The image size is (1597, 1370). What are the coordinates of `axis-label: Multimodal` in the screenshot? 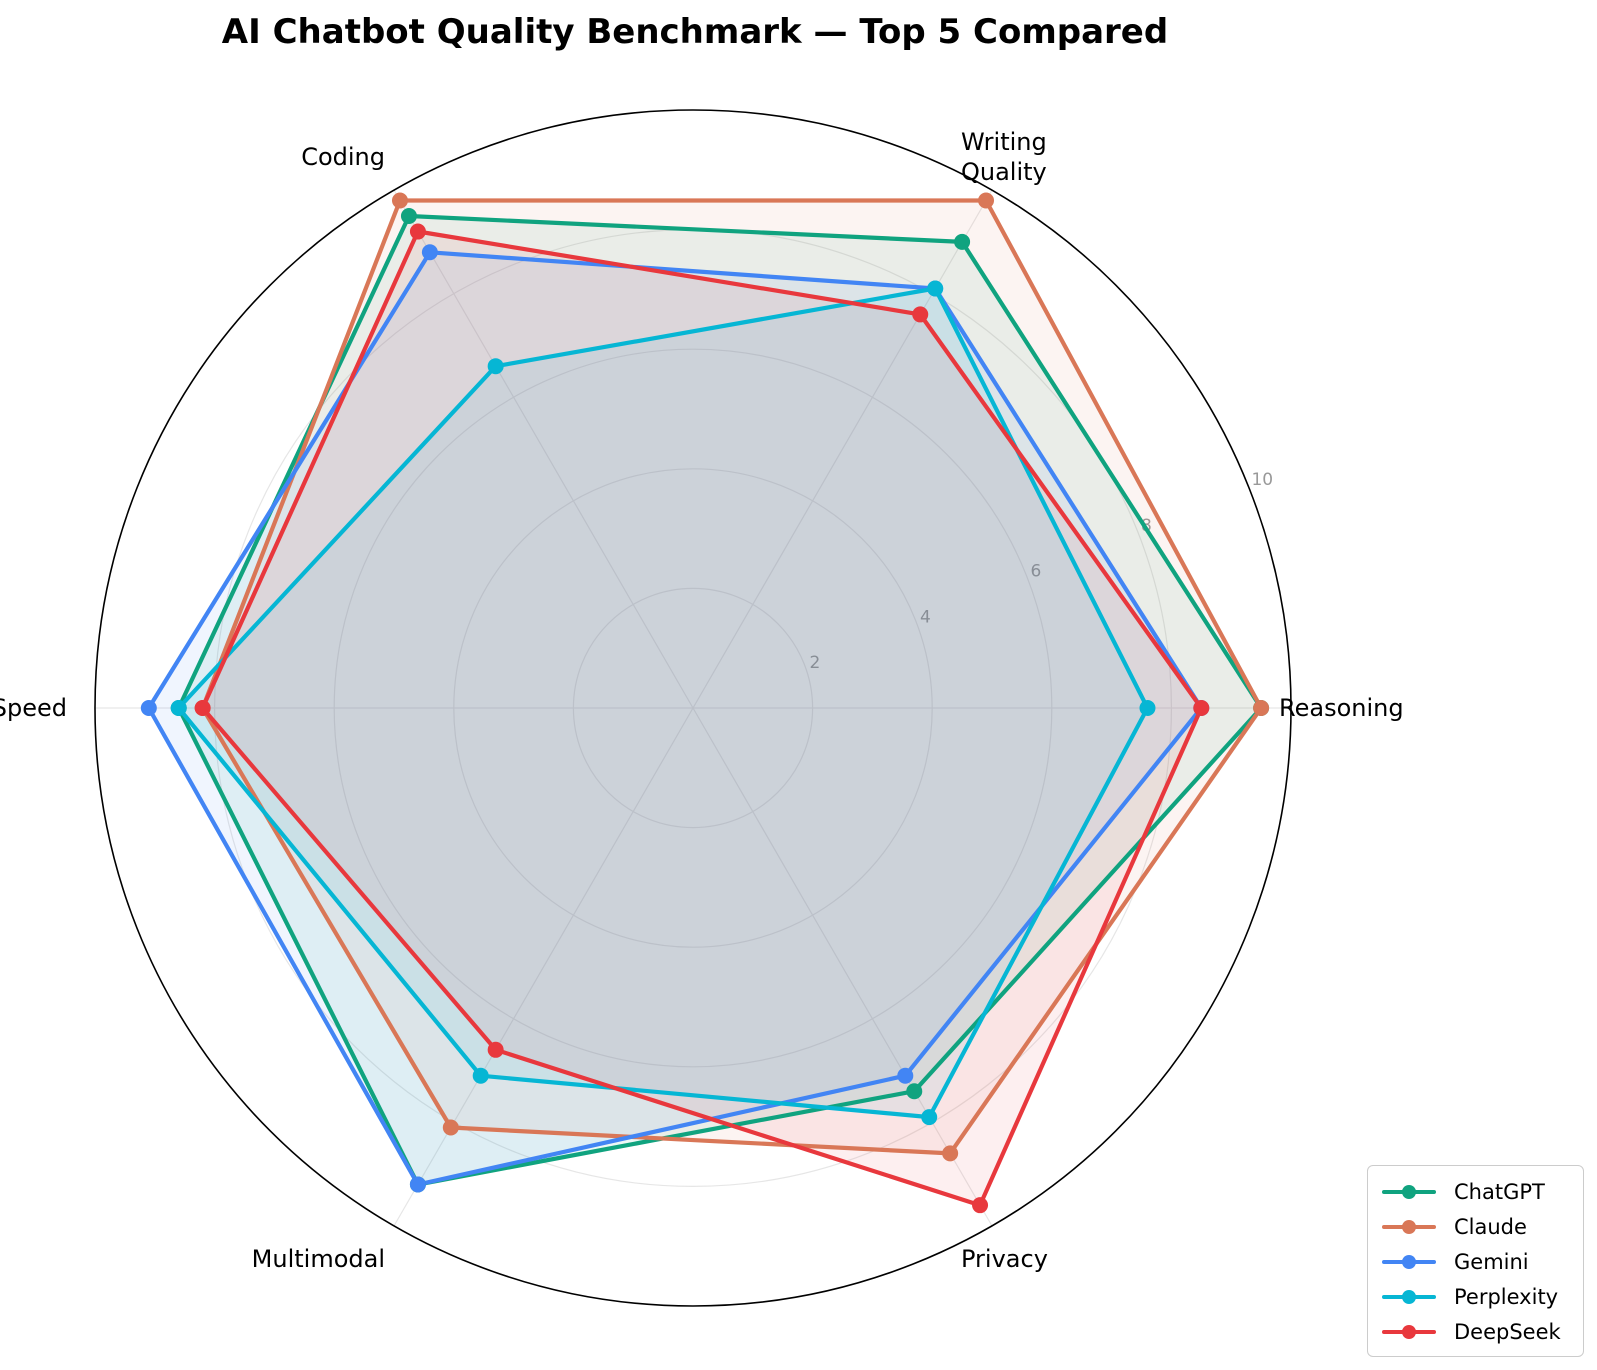 It's located at (318, 1259).